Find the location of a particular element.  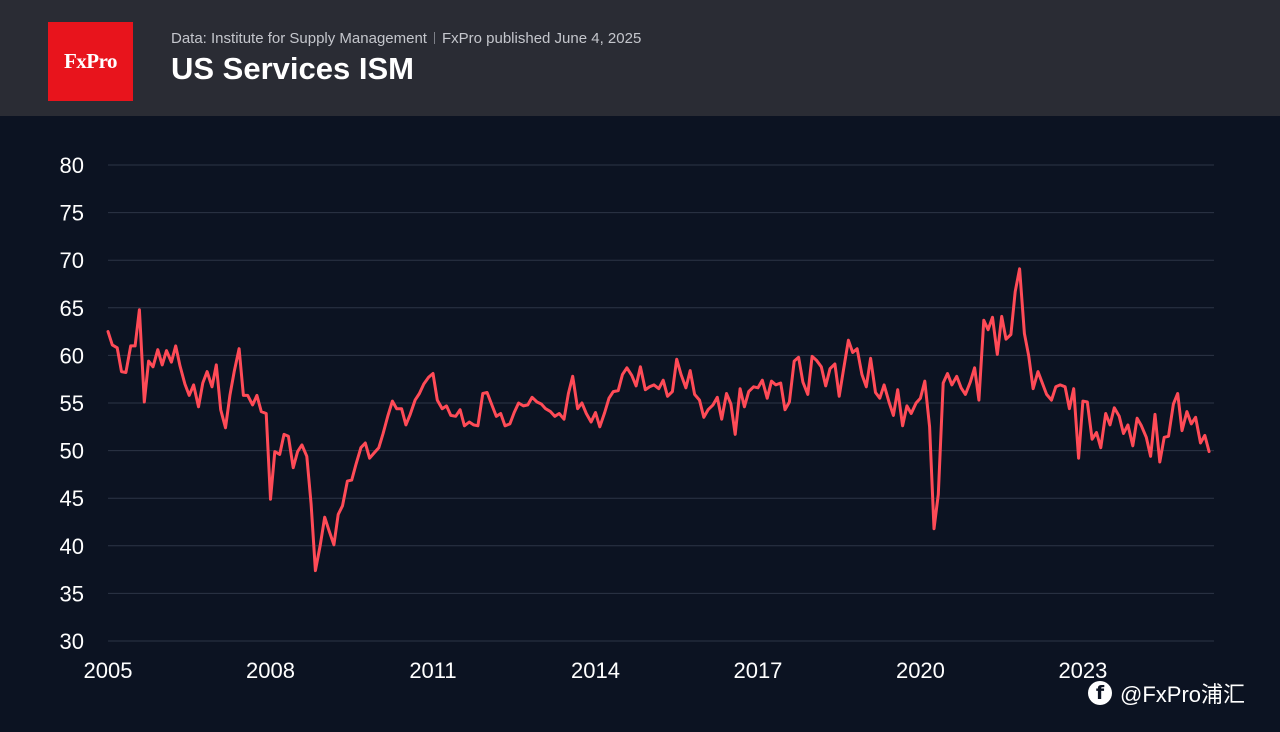

x-tick-label: 2020 is located at coordinates (920, 670).